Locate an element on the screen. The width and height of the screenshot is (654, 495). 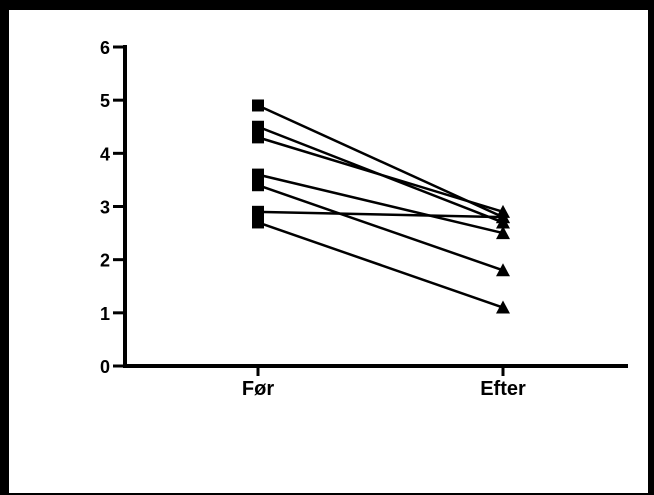
y-tick-label: 4 is located at coordinates (105, 154).